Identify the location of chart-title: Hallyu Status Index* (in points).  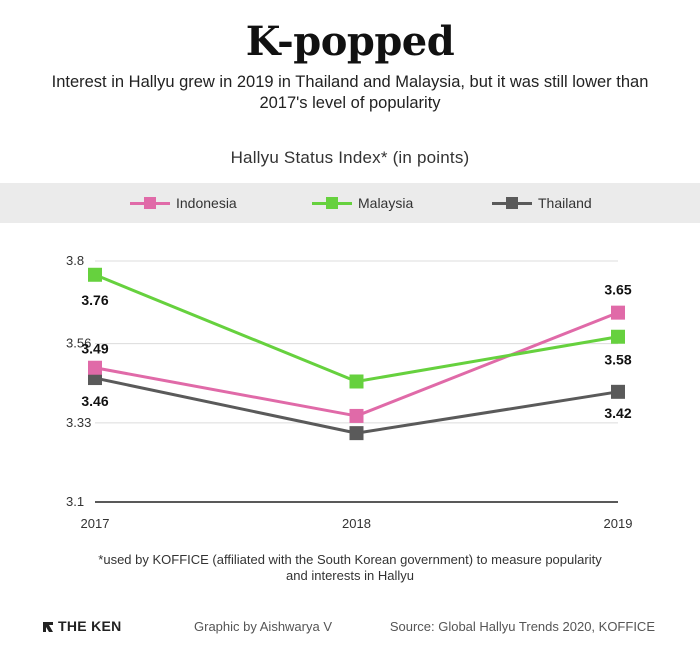
(350, 157).